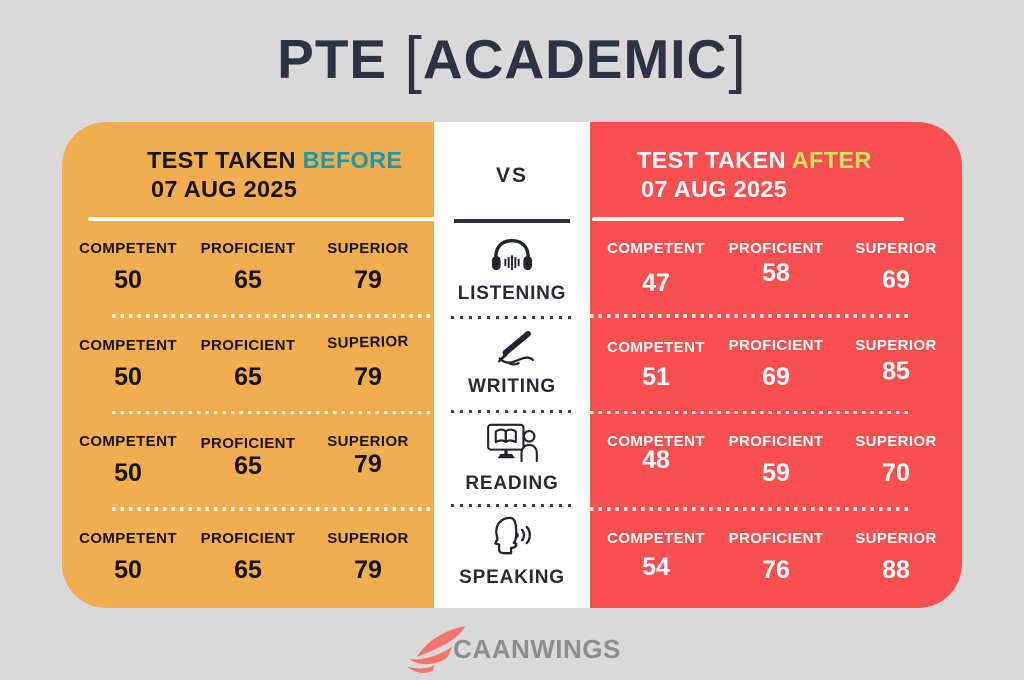 This screenshot has height=680, width=1024. What do you see at coordinates (776, 473) in the screenshot?
I see `score-value: 59` at bounding box center [776, 473].